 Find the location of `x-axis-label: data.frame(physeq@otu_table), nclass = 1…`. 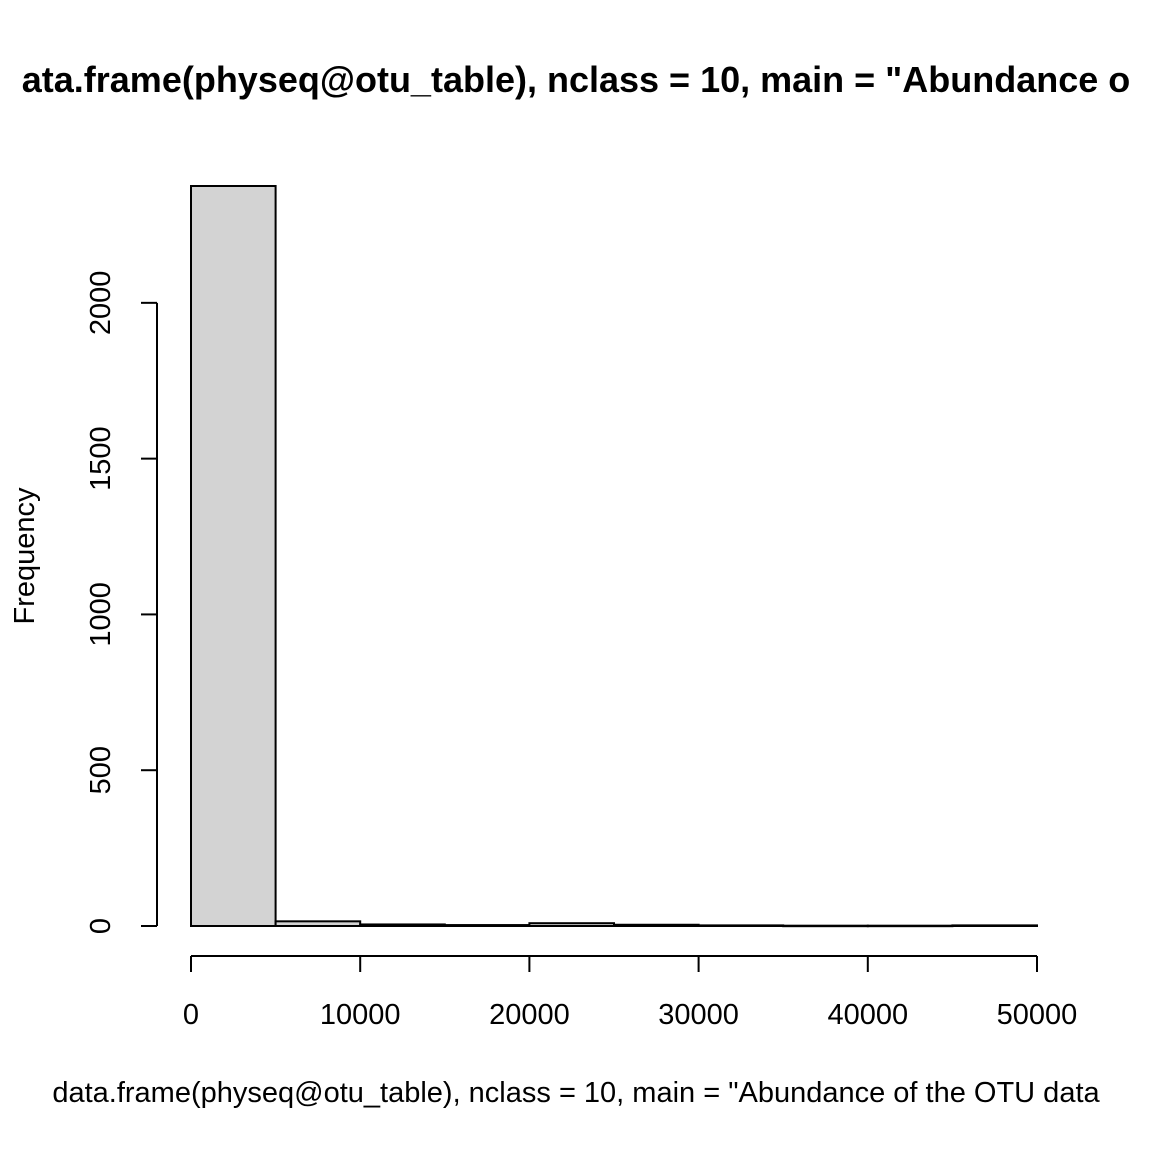

x-axis-label: data.frame(physeq@otu_table), nclass = 1… is located at coordinates (576, 1093).